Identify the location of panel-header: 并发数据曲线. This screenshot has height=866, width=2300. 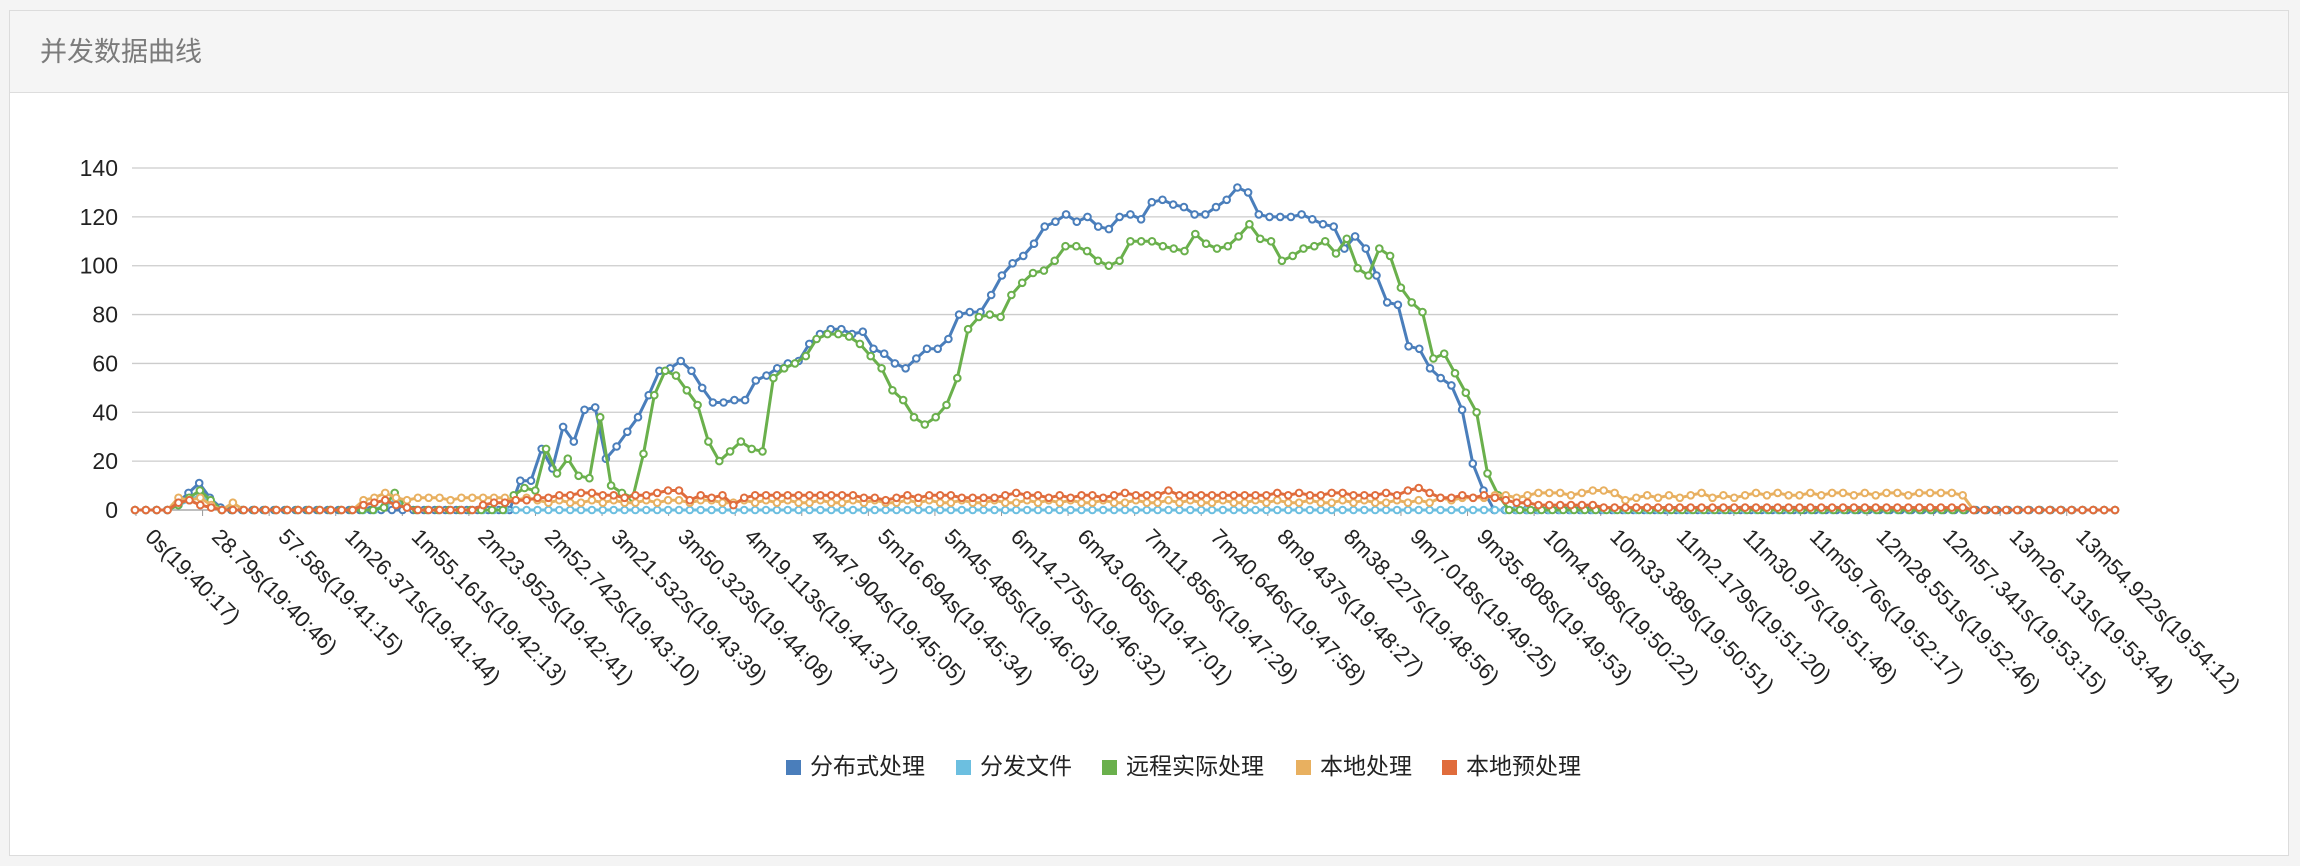
(1149, 52).